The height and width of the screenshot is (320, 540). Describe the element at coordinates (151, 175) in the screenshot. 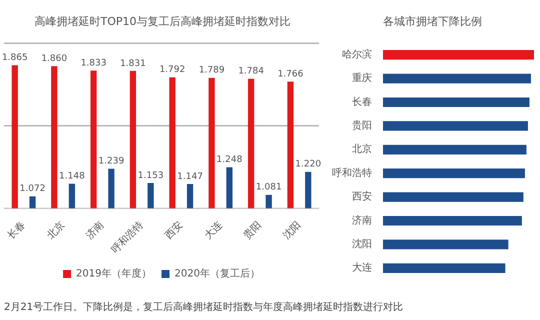

I see `data-label: 1.153` at that location.